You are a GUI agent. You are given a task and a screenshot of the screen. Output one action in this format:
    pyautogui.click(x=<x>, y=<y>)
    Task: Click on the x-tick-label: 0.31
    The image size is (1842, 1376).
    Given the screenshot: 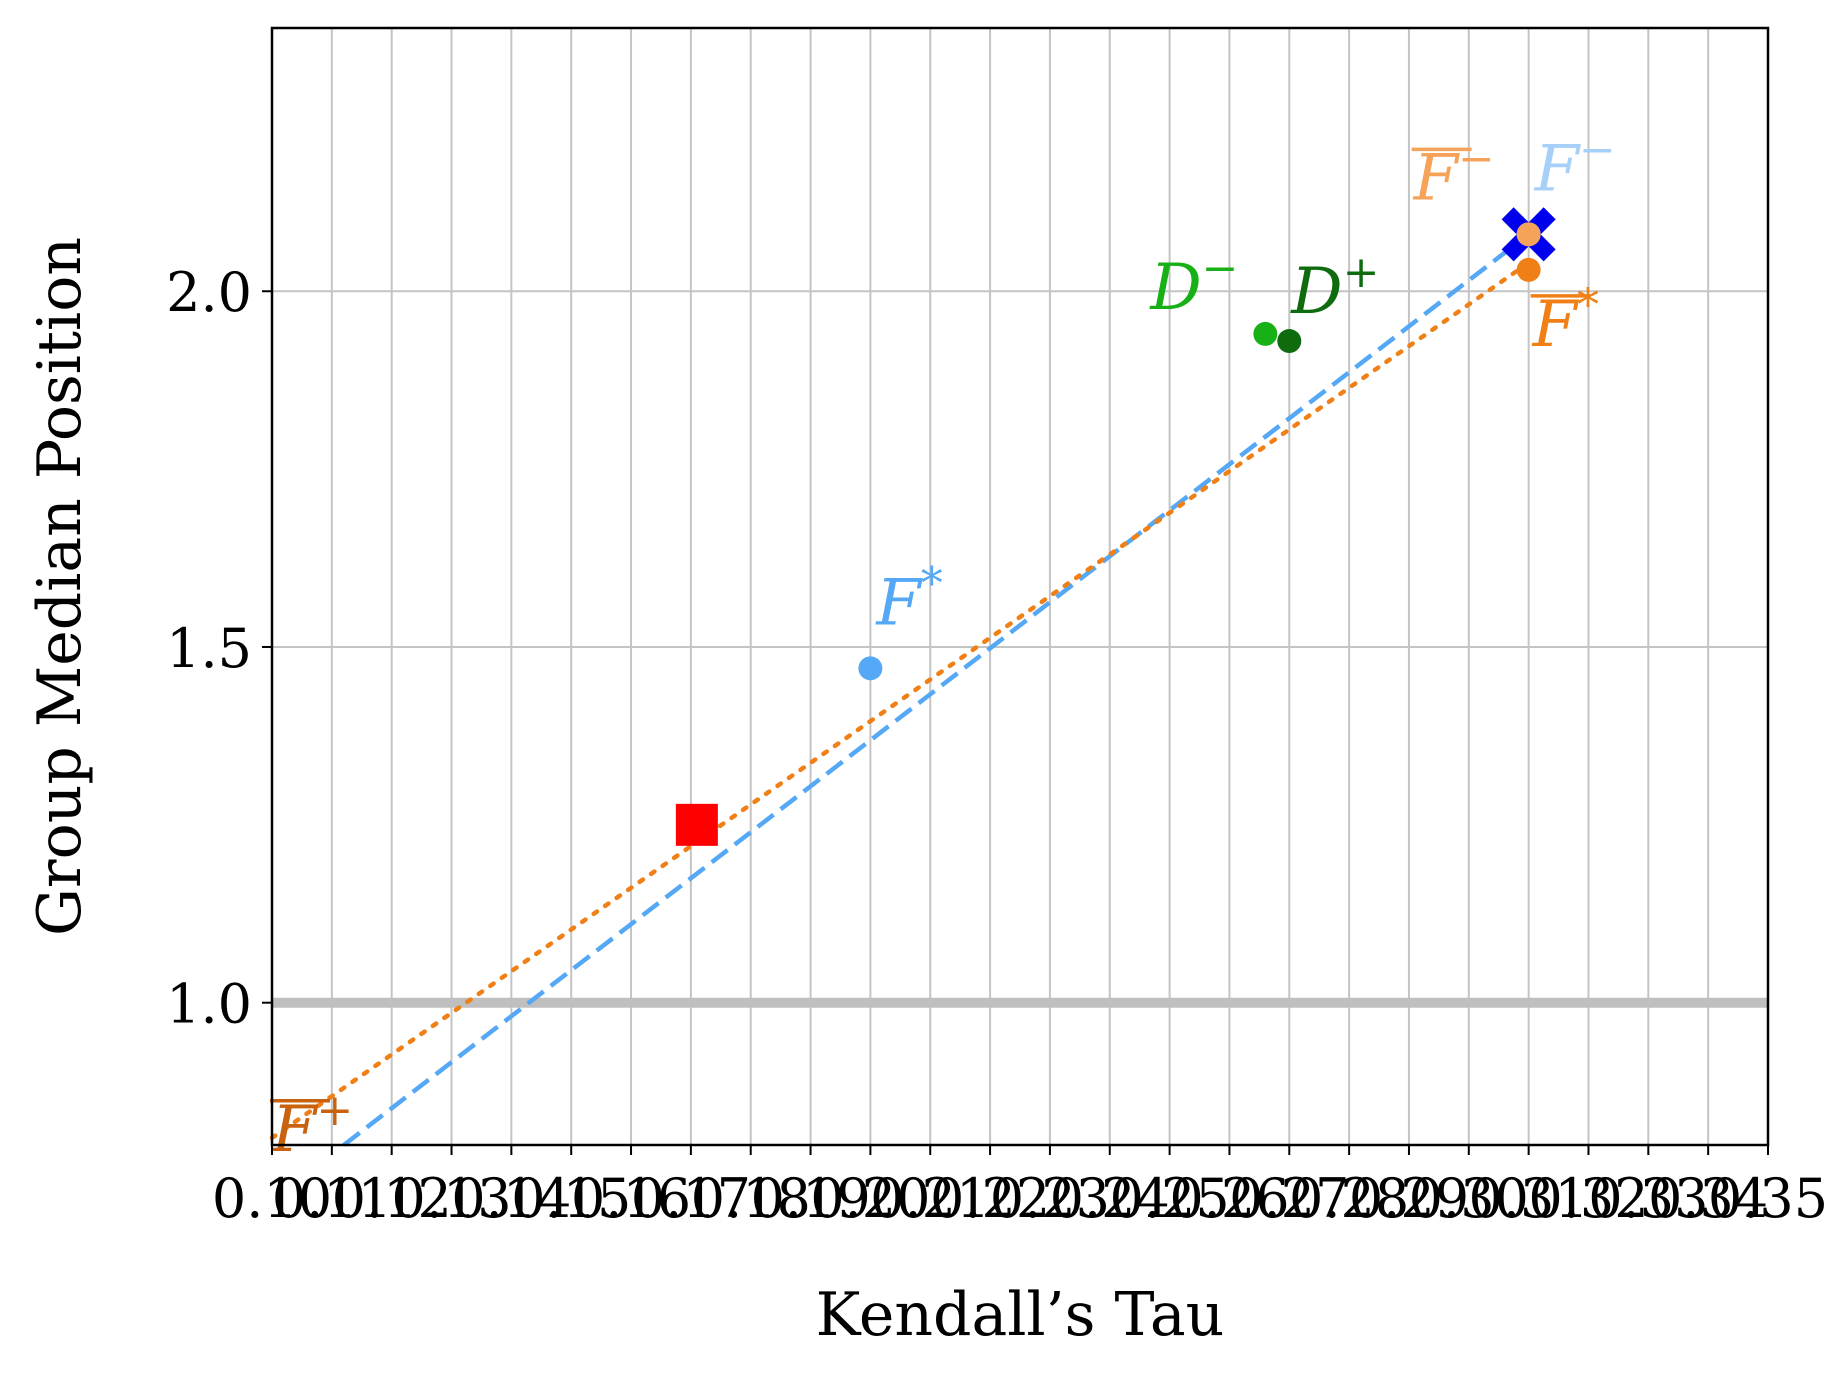 What is the action you would take?
    pyautogui.click(x=1529, y=1198)
    